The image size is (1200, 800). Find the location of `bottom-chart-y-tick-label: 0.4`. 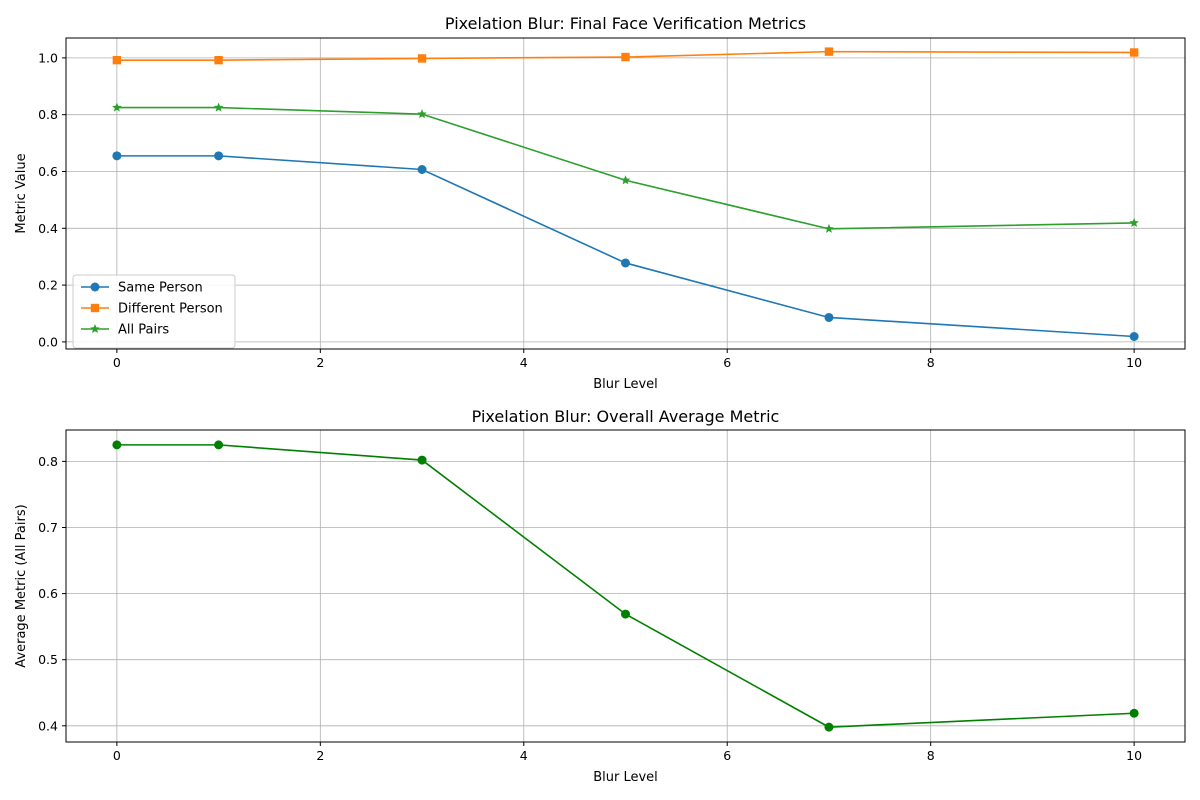

bottom-chart-y-tick-label: 0.4 is located at coordinates (48, 725).